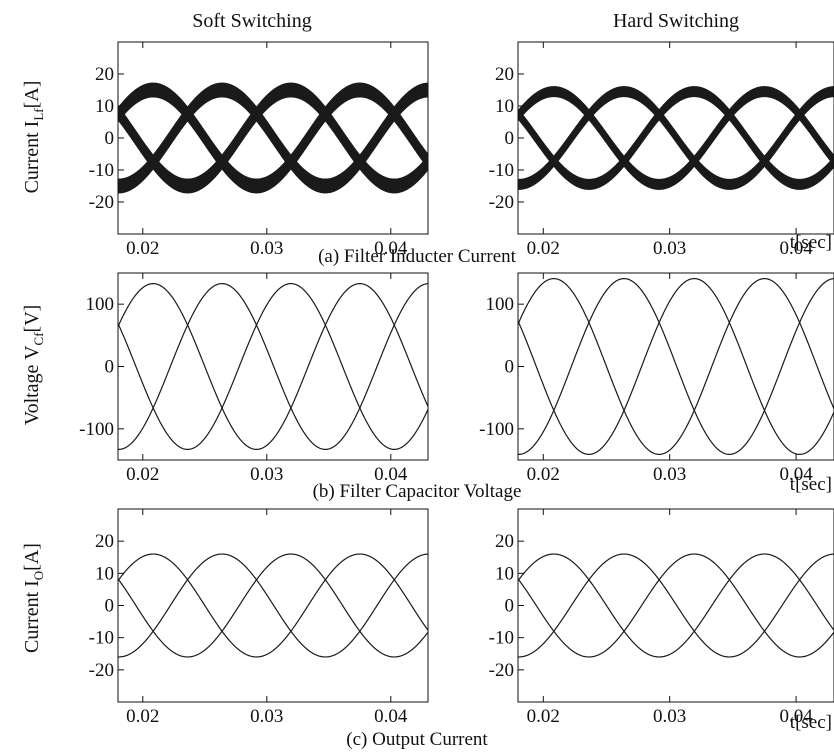 The width and height of the screenshot is (834, 753). I want to click on time-unit-label-a: t[sec], so click(811, 242).